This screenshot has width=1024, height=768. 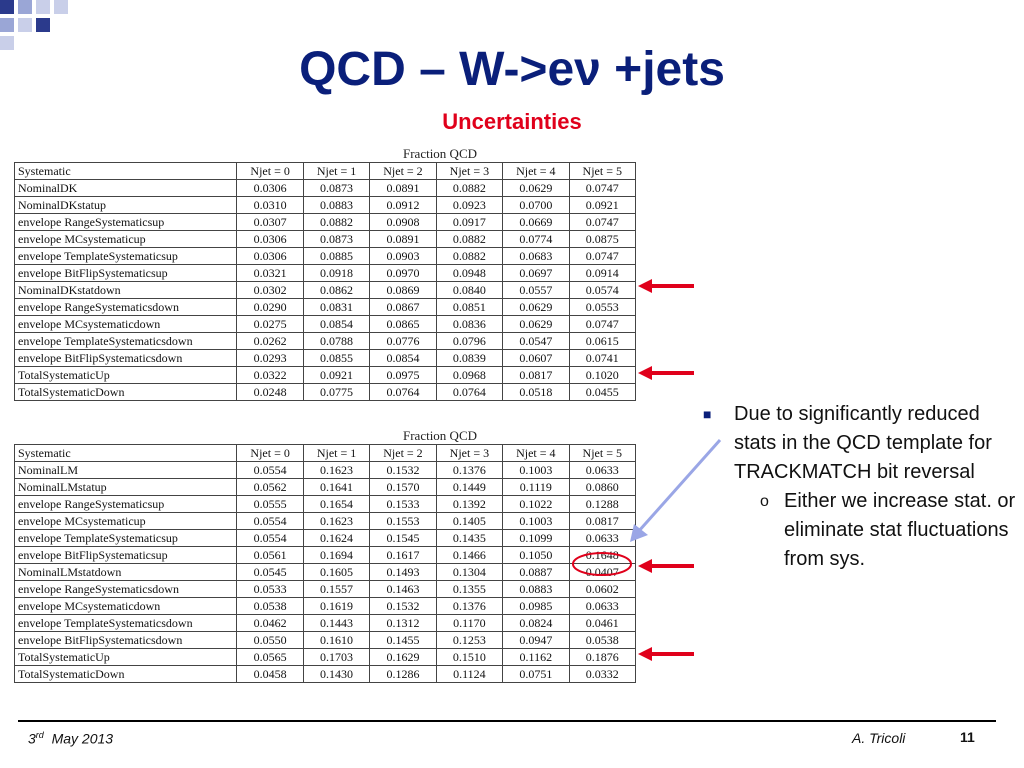 I want to click on fraction-cell: 0.1003, so click(x=536, y=470).